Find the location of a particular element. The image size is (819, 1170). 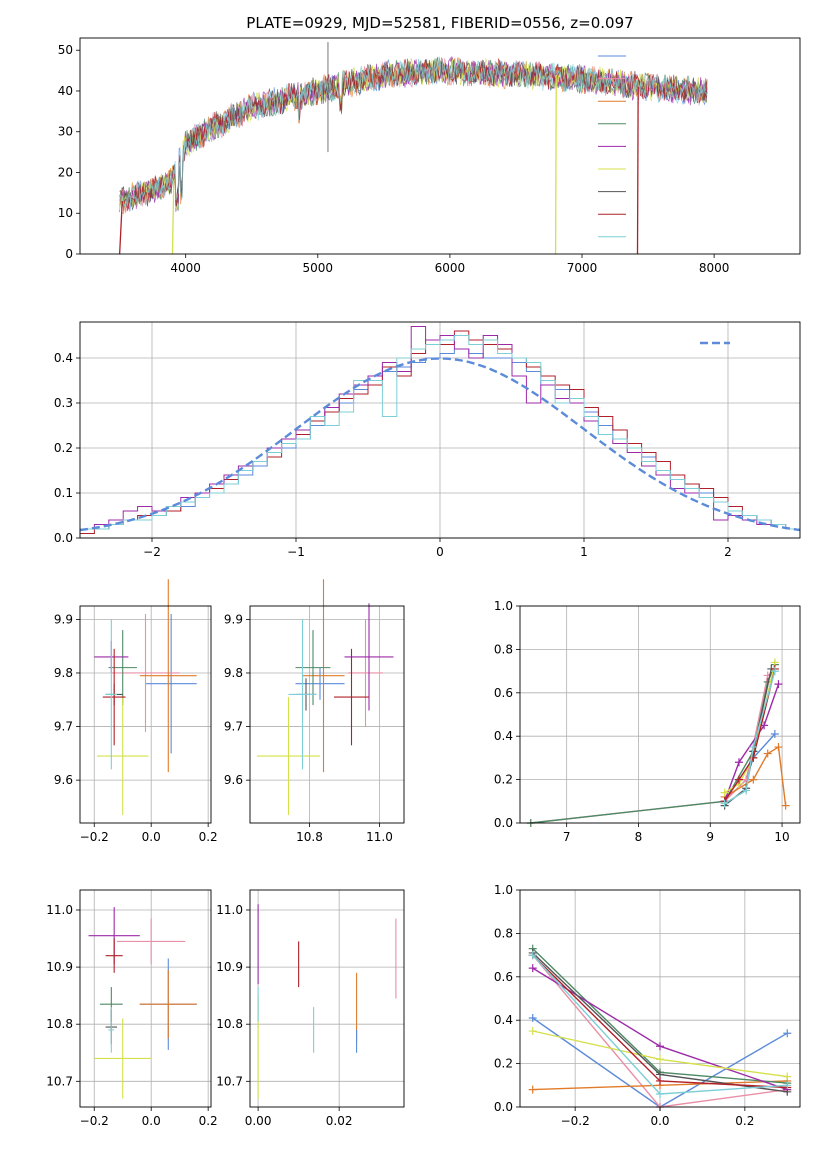

mass_vs_Z-panel: −0.2 0.0 0.2 10.7 10.8 10.9 11.0 is located at coordinates (132, 1008).